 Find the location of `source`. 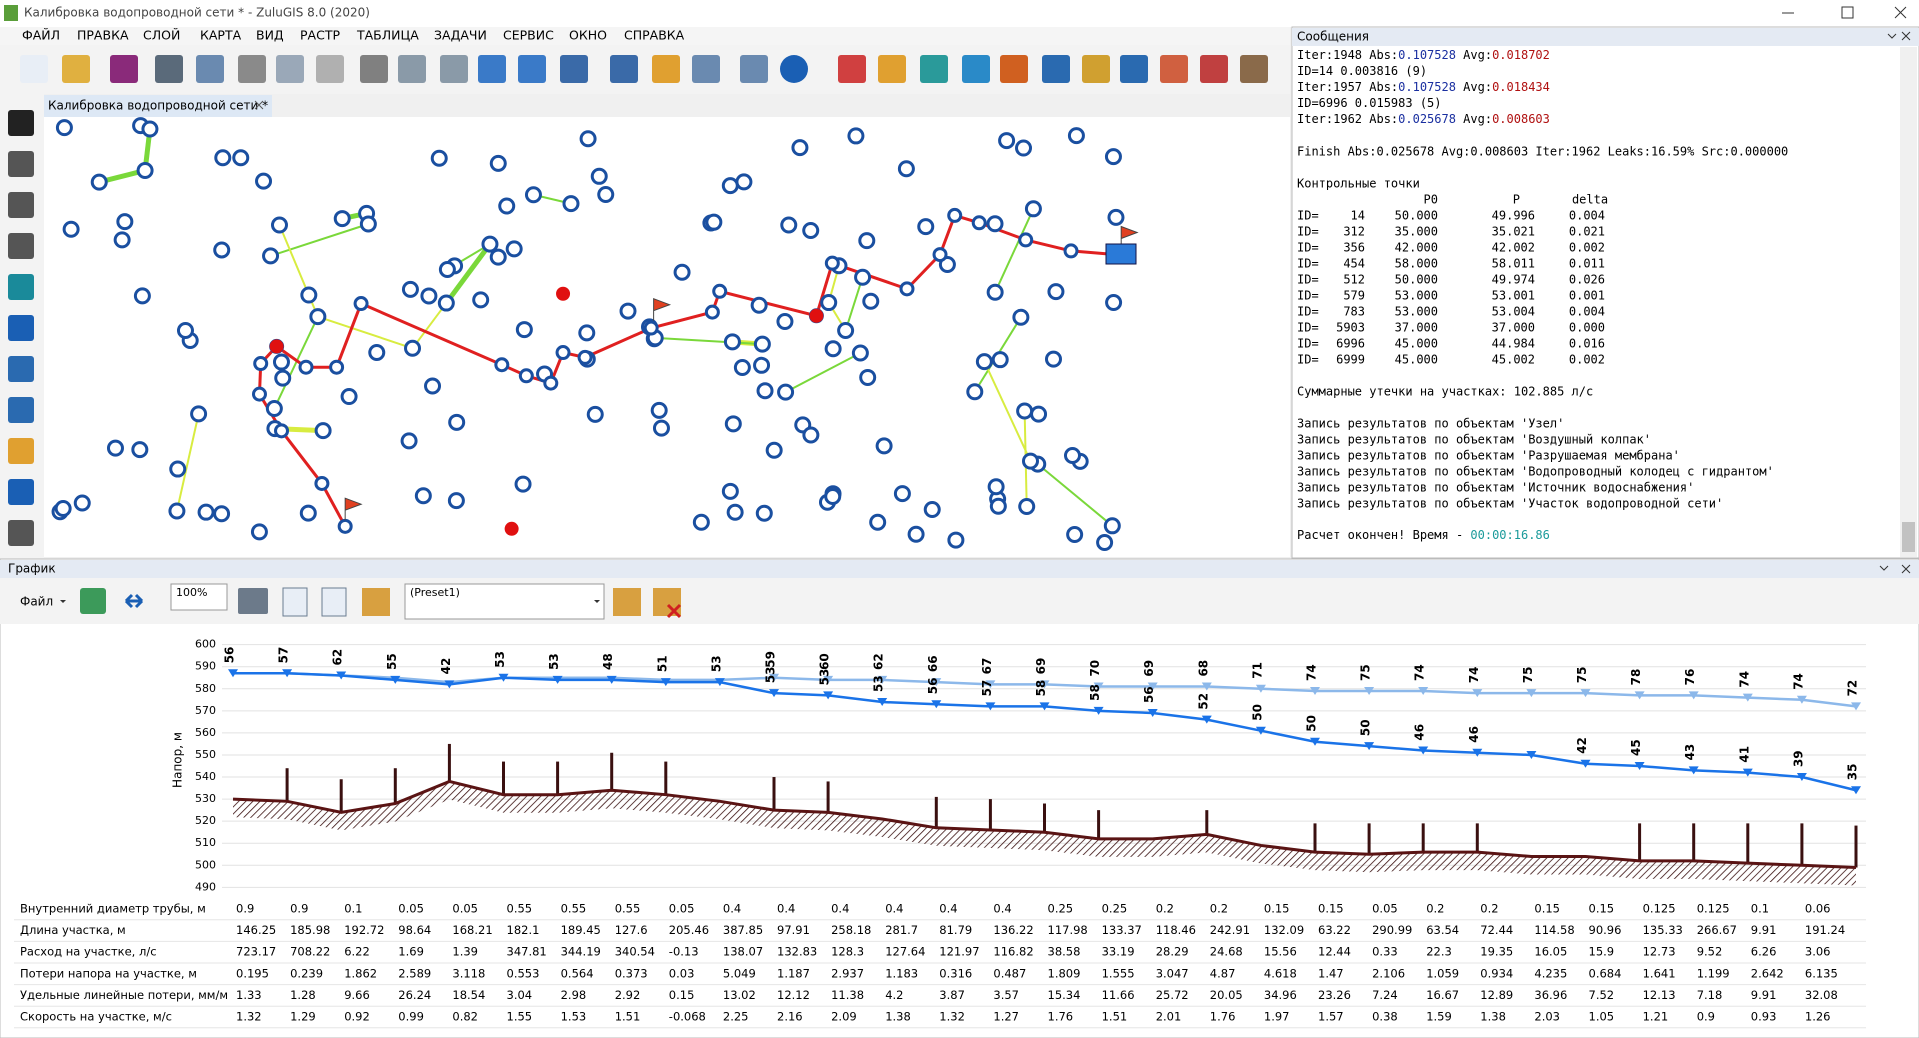

source is located at coordinates (1121, 254).